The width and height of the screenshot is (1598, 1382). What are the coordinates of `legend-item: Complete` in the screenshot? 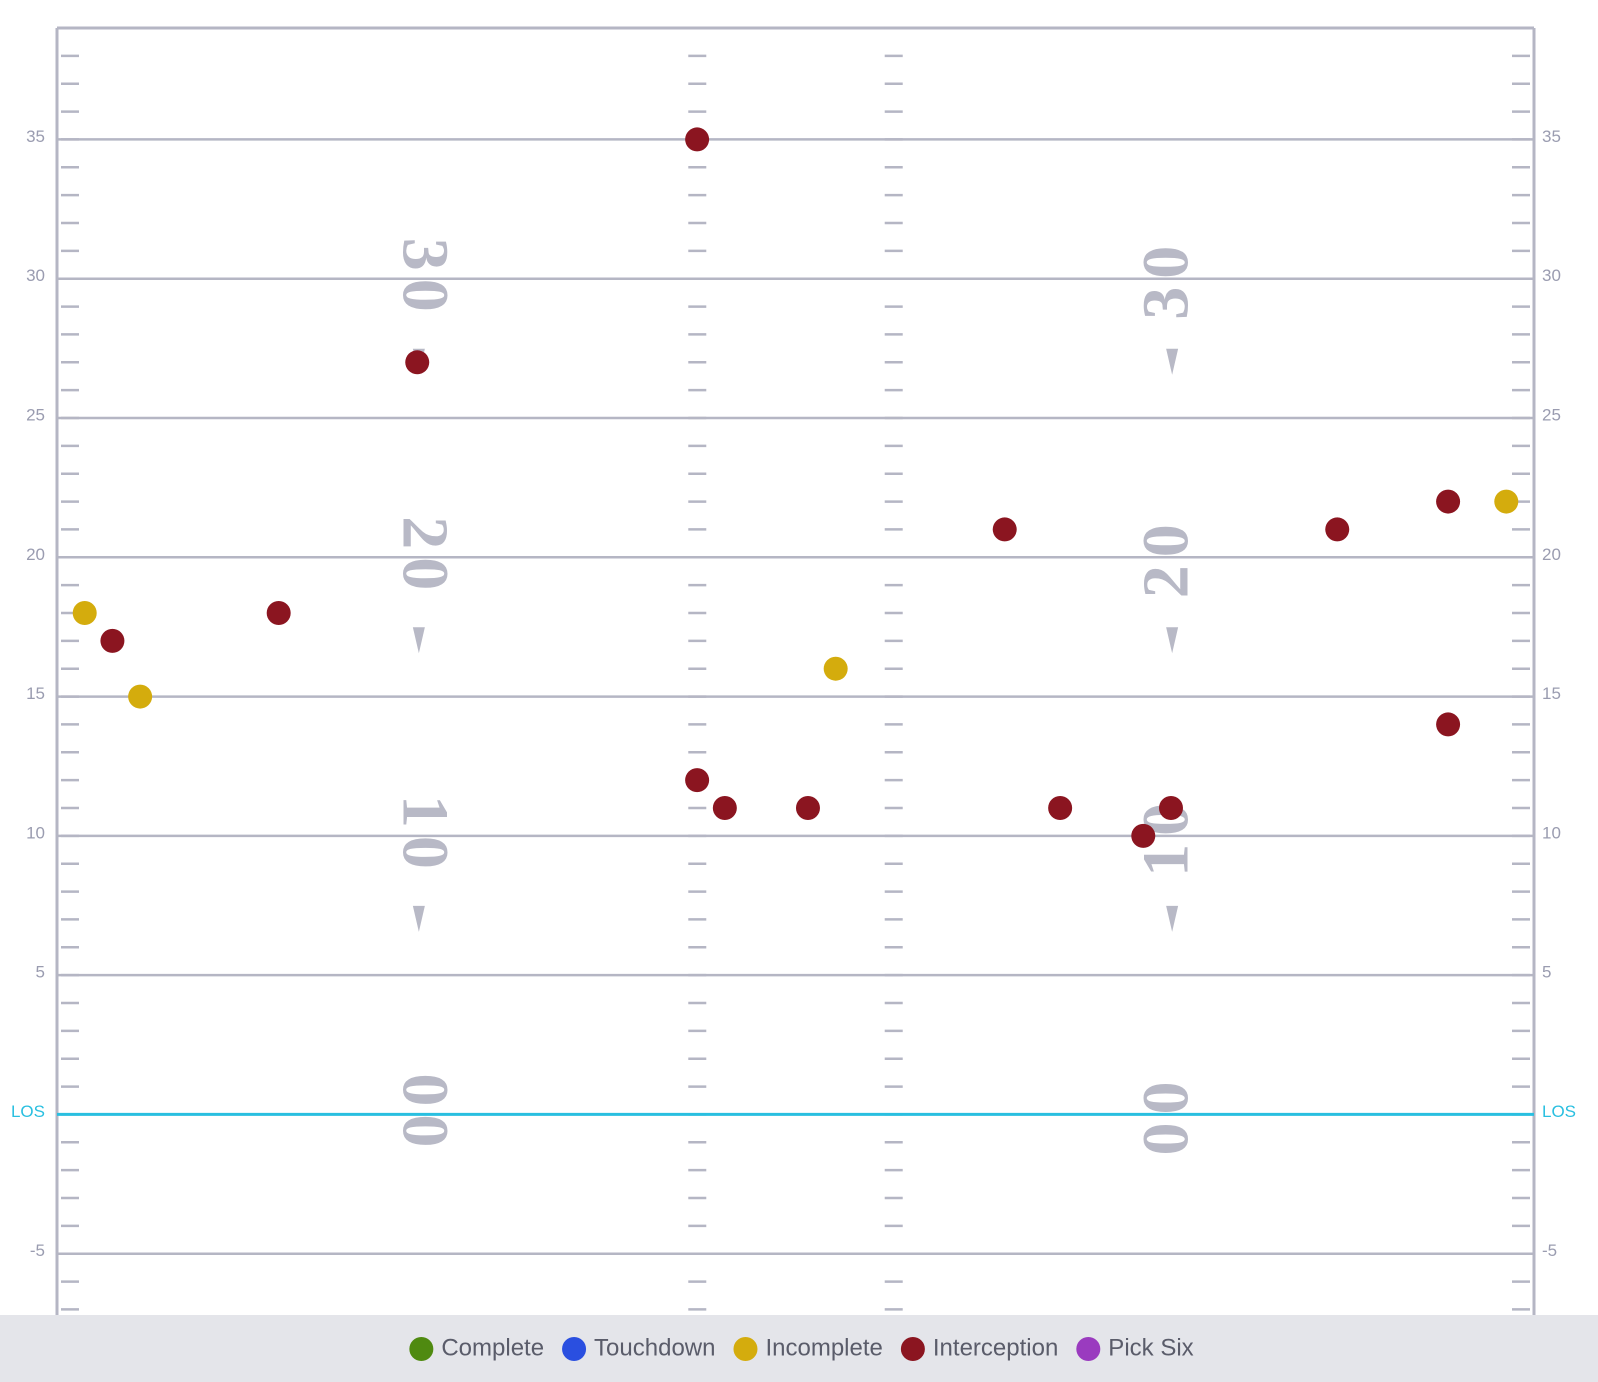 It's located at (476, 1347).